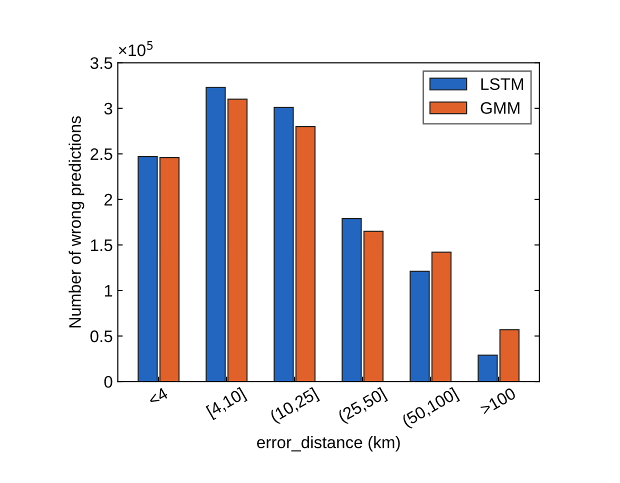 This screenshot has width=620, height=483. I want to click on legend-label: LSTM, so click(502, 84).